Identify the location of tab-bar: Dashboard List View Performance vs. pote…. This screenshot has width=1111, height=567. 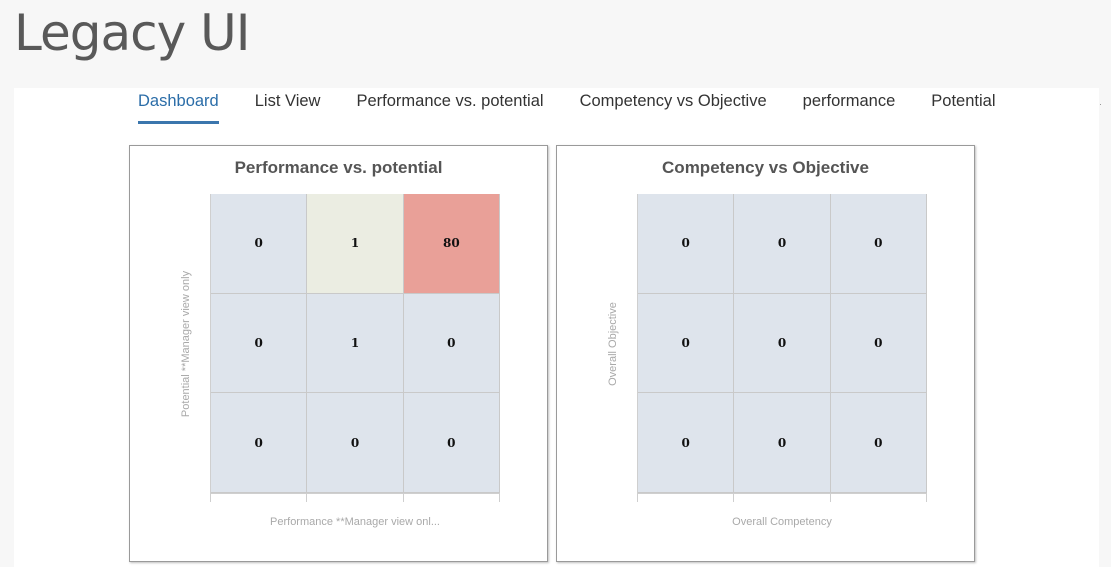
(585, 108).